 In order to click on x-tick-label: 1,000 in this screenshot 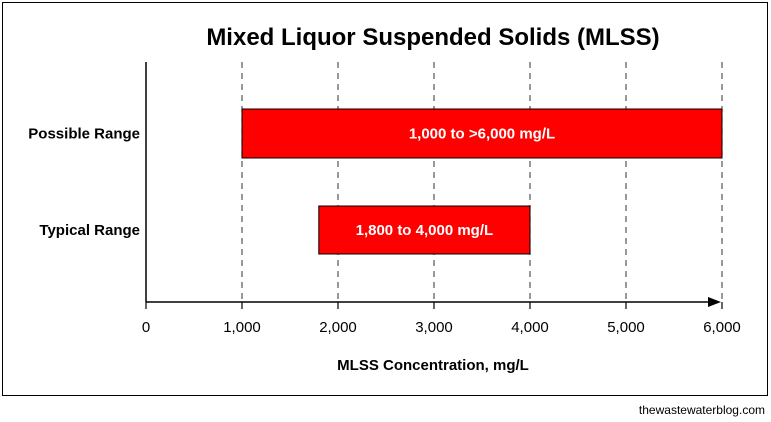, I will do `click(242, 327)`.